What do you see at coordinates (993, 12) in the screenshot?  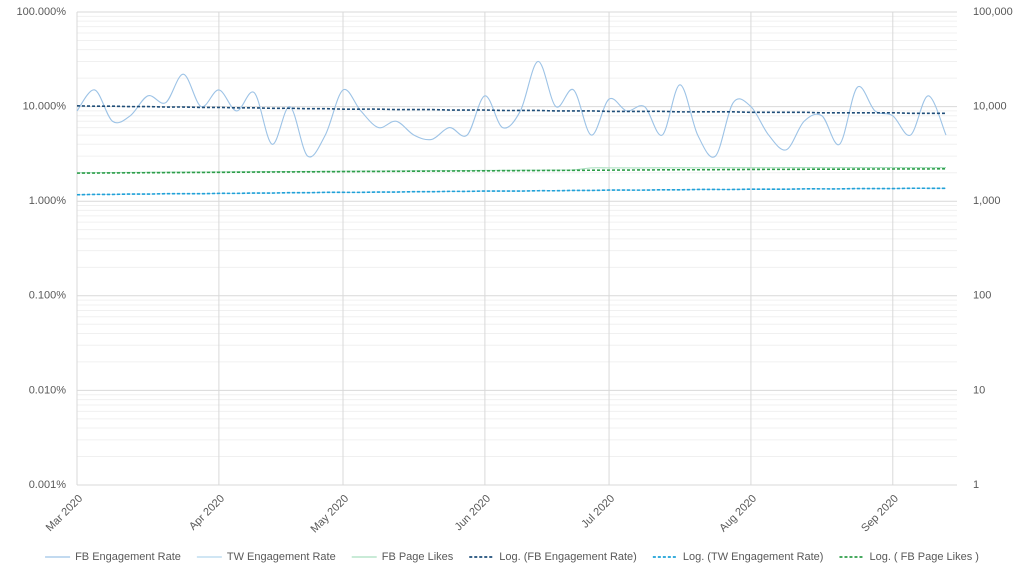 I see `y2-tick-label: 100,000` at bounding box center [993, 12].